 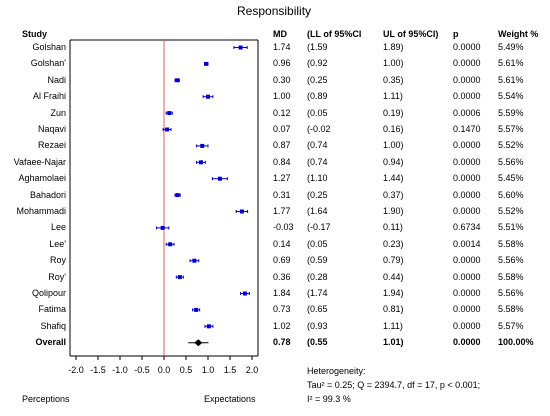 I want to click on md-value: 0.84, so click(x=282, y=161).